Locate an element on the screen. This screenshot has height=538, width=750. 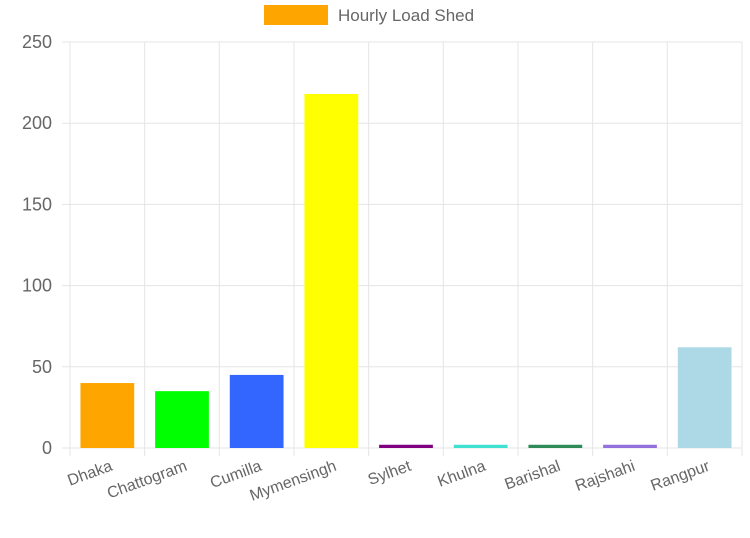
legend: Hourly Load Shed is located at coordinates (369, 15).